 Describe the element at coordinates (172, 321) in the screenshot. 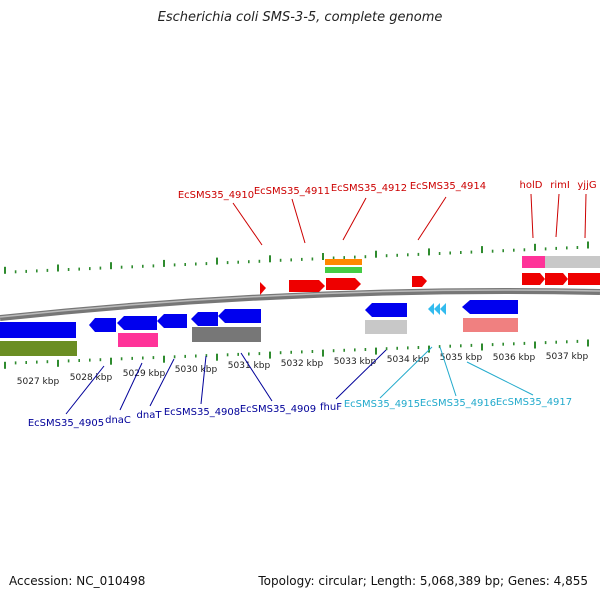

I see `gene-EcSMS35_4908-a` at that location.